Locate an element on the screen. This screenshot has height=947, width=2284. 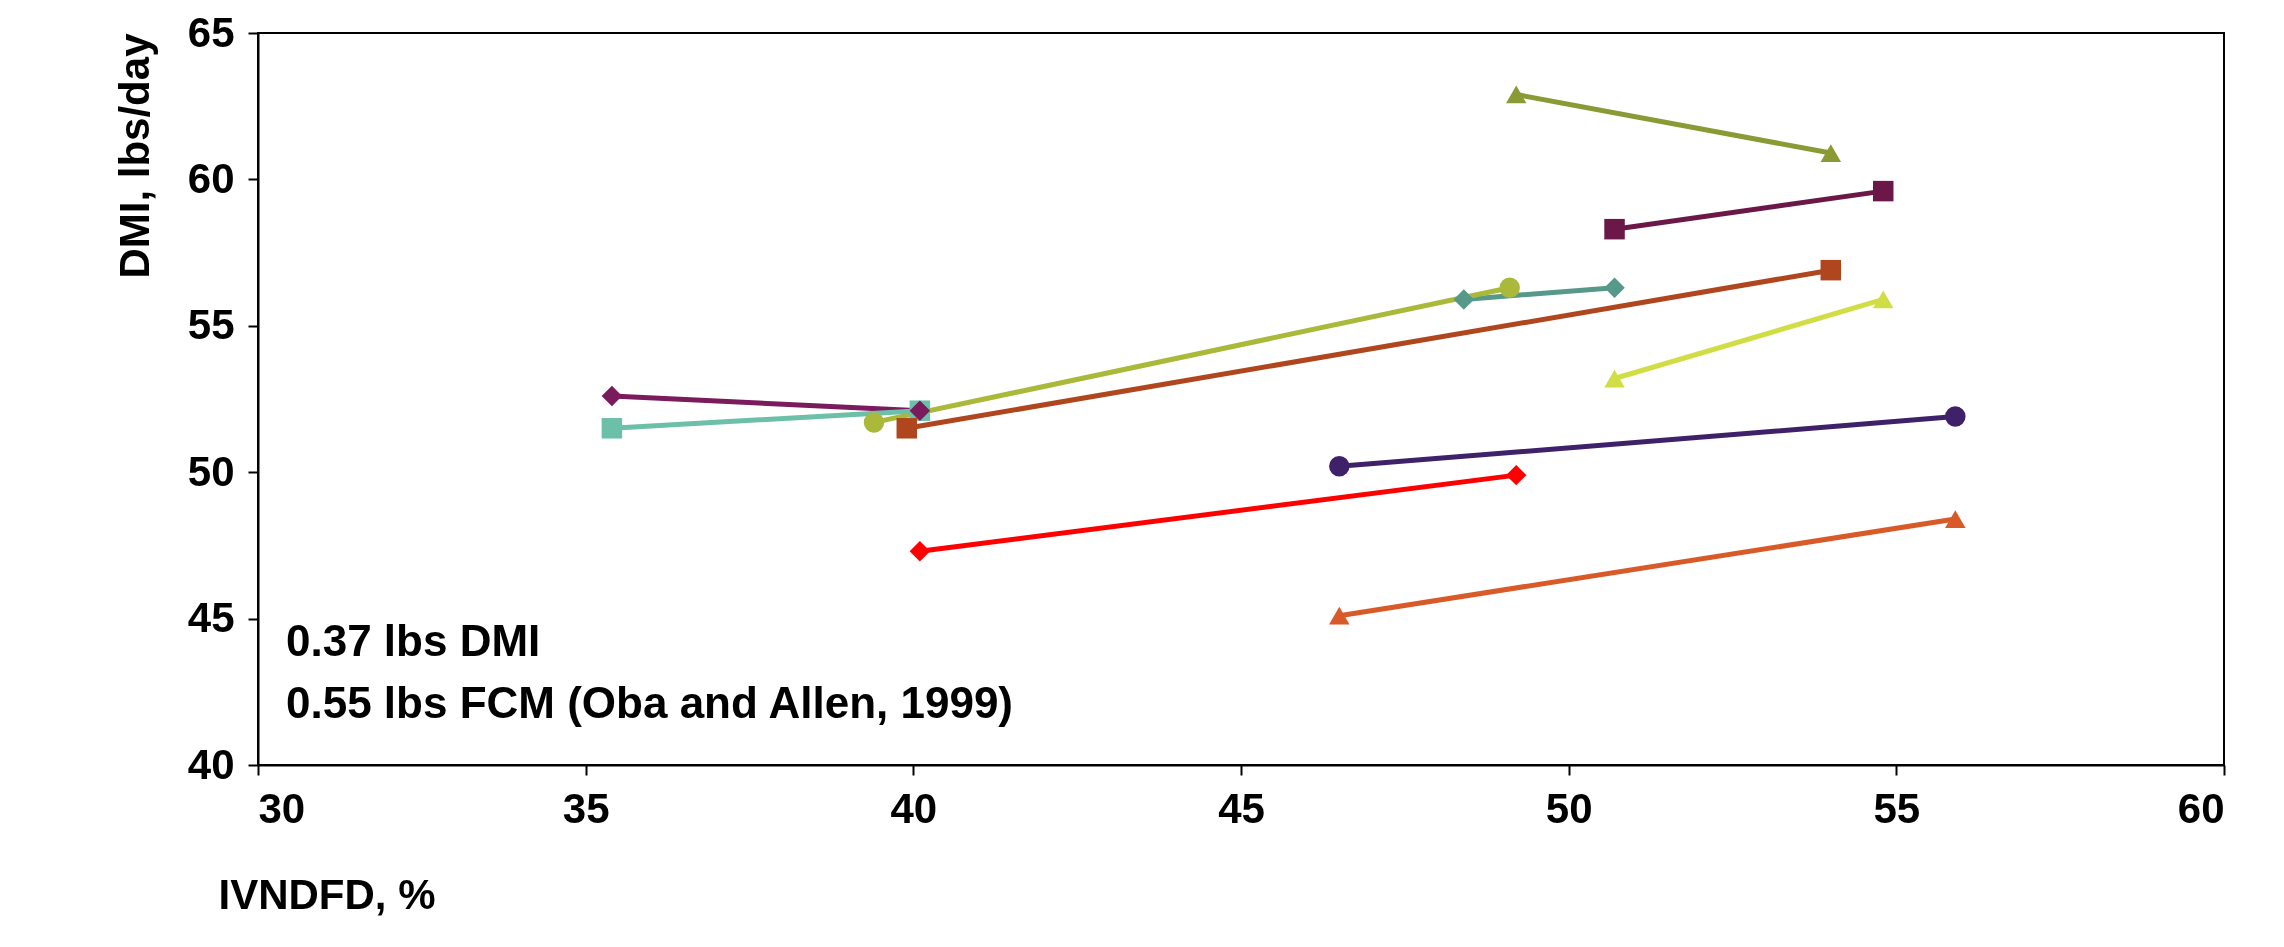
y-tick-label: 50 is located at coordinates (211, 471).